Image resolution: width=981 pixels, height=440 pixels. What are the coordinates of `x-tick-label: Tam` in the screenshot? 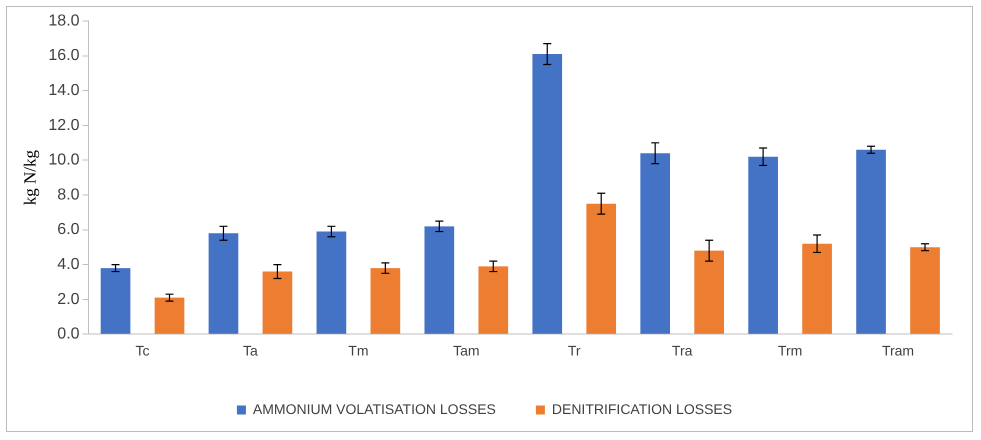 It's located at (466, 350).